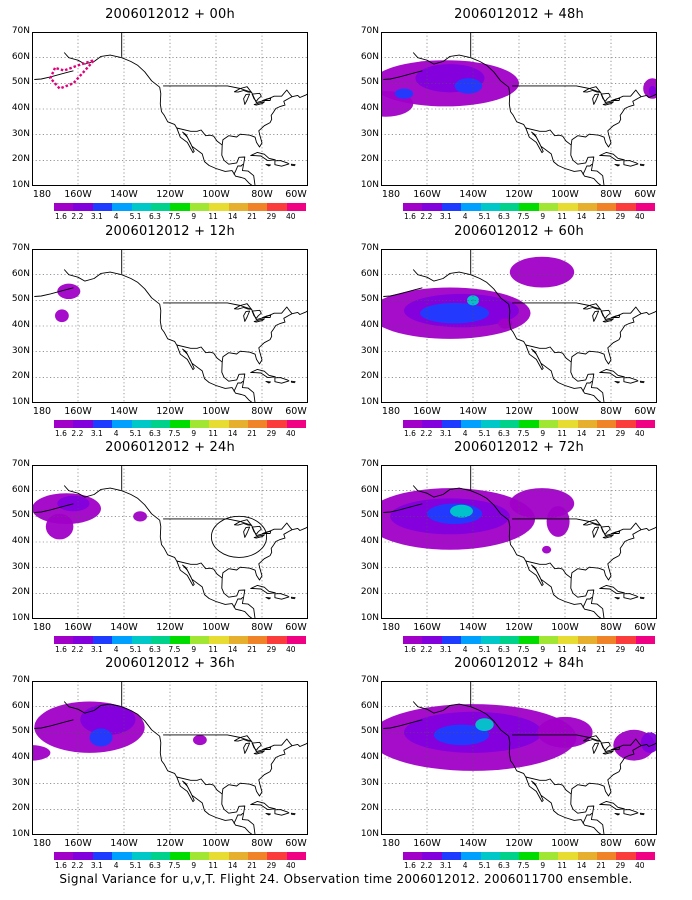 This screenshot has height=900, width=692. Describe the element at coordinates (369, 325) in the screenshot. I see `y-tick-label: 40N` at that location.